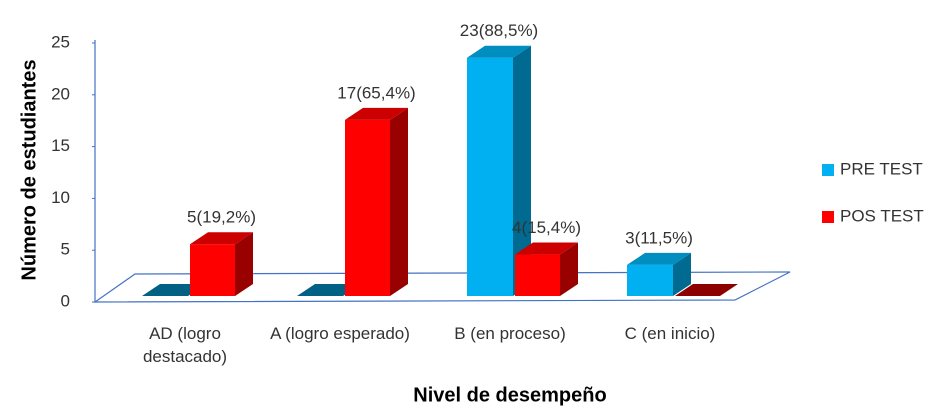 This screenshot has width=935, height=411. What do you see at coordinates (65, 249) in the screenshot?
I see `y-tick-label: 5` at bounding box center [65, 249].